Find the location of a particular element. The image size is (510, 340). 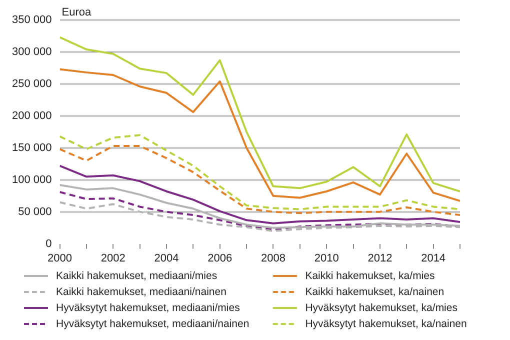

y-tick-label: 150 000 is located at coordinates (32, 148).